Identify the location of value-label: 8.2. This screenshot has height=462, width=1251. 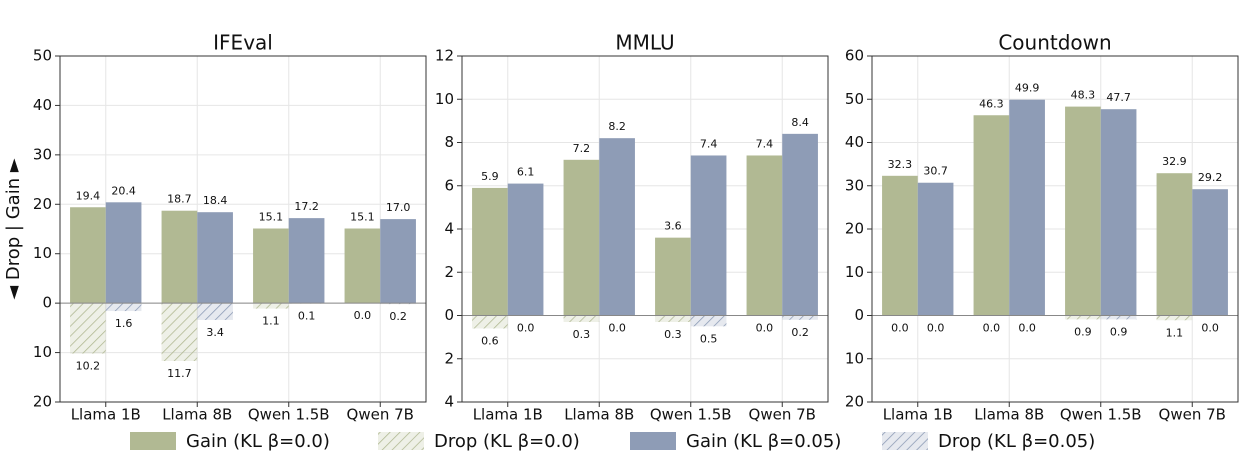
(617, 126).